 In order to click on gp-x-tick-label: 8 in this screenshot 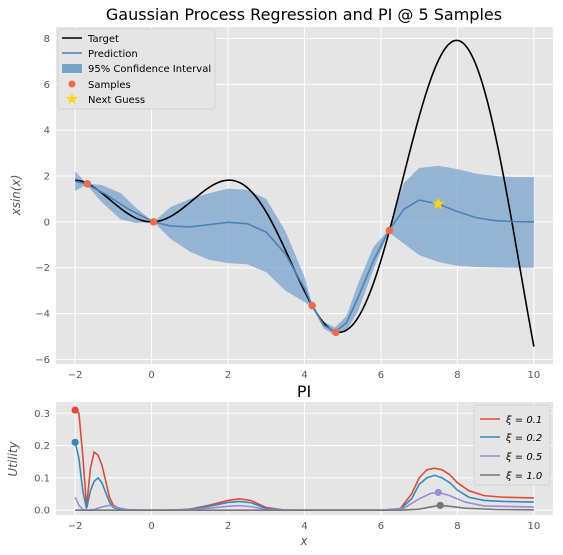, I will do `click(457, 375)`.